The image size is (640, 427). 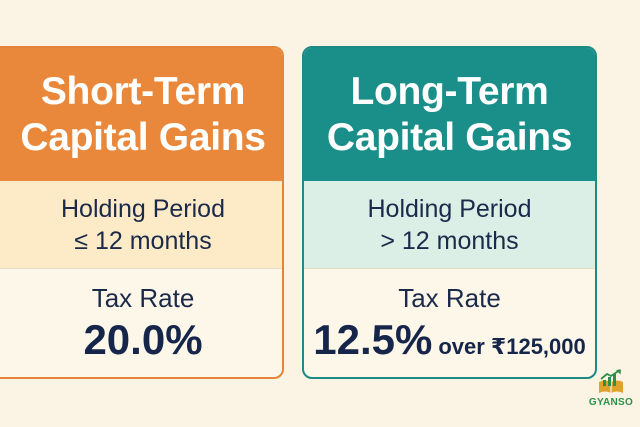 I want to click on tax-rate-line: 20.0%, so click(x=142, y=340).